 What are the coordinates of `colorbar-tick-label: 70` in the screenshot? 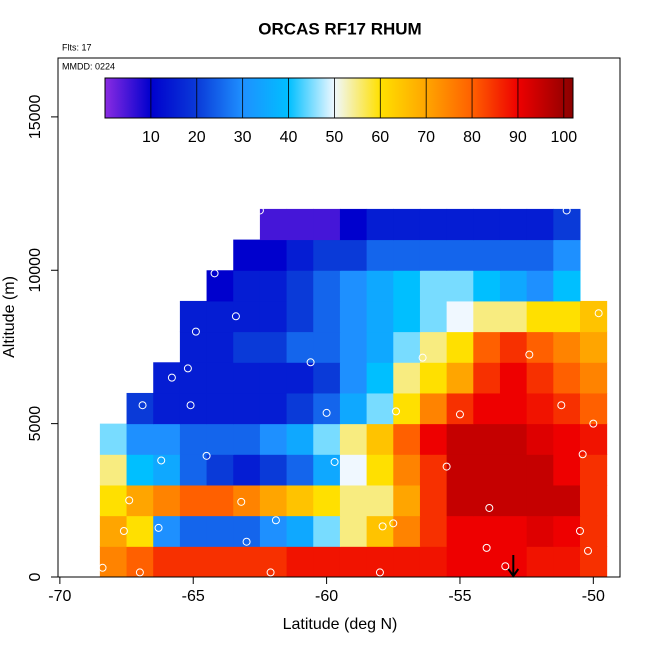 It's located at (426, 137).